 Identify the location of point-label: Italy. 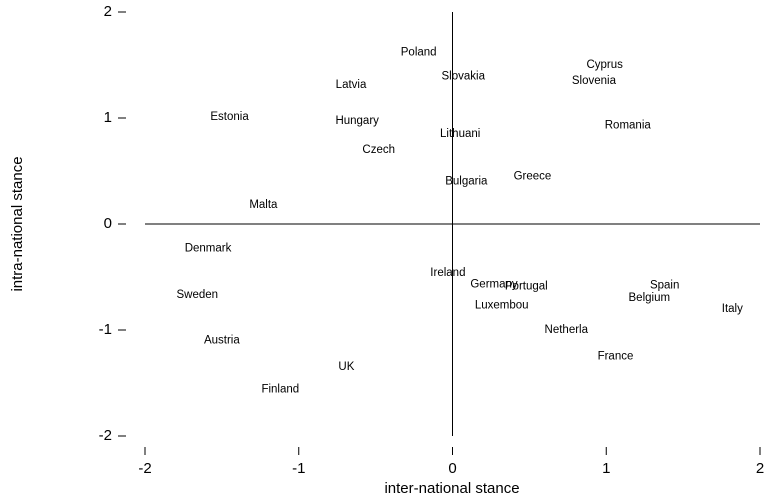
(732, 309).